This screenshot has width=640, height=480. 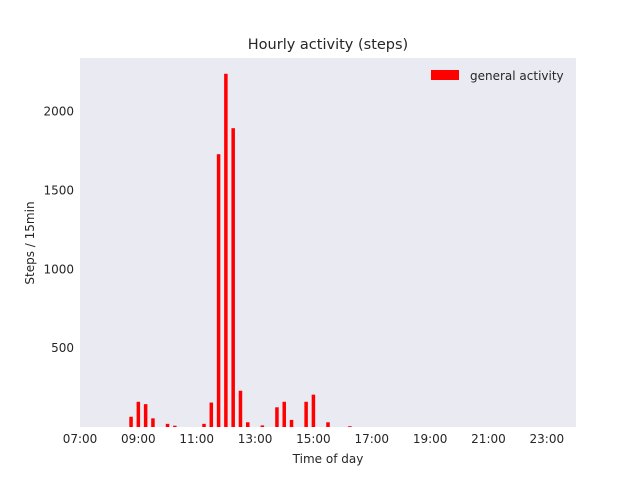 What do you see at coordinates (547, 439) in the screenshot?
I see `x-tick-label: 23:00` at bounding box center [547, 439].